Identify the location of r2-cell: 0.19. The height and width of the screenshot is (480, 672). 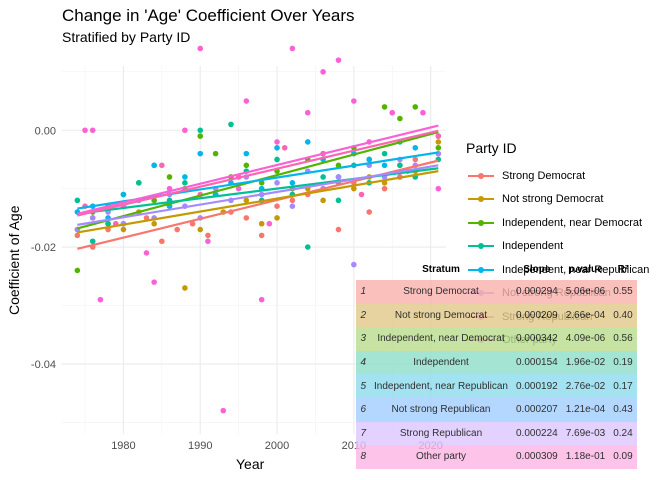
(623, 363).